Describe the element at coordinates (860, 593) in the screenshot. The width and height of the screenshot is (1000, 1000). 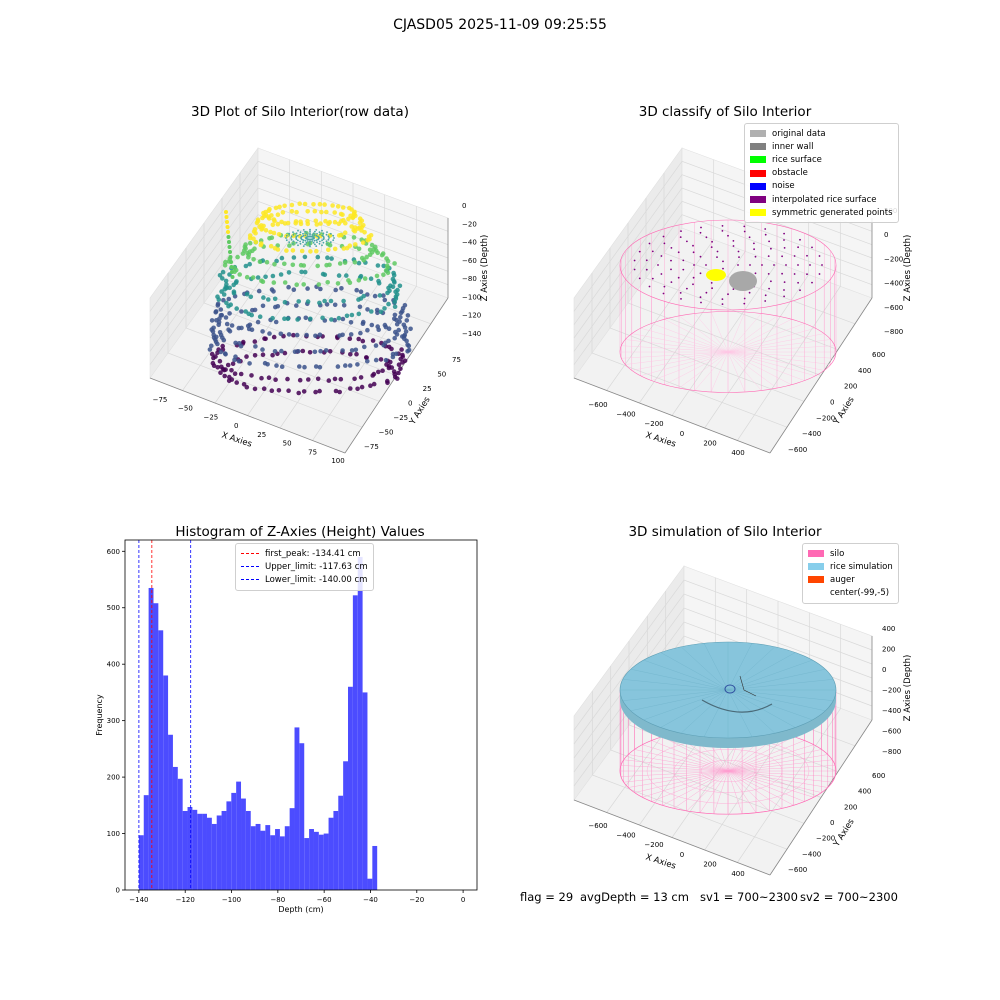
I see `legend-label: center(-99,-5)` at that location.